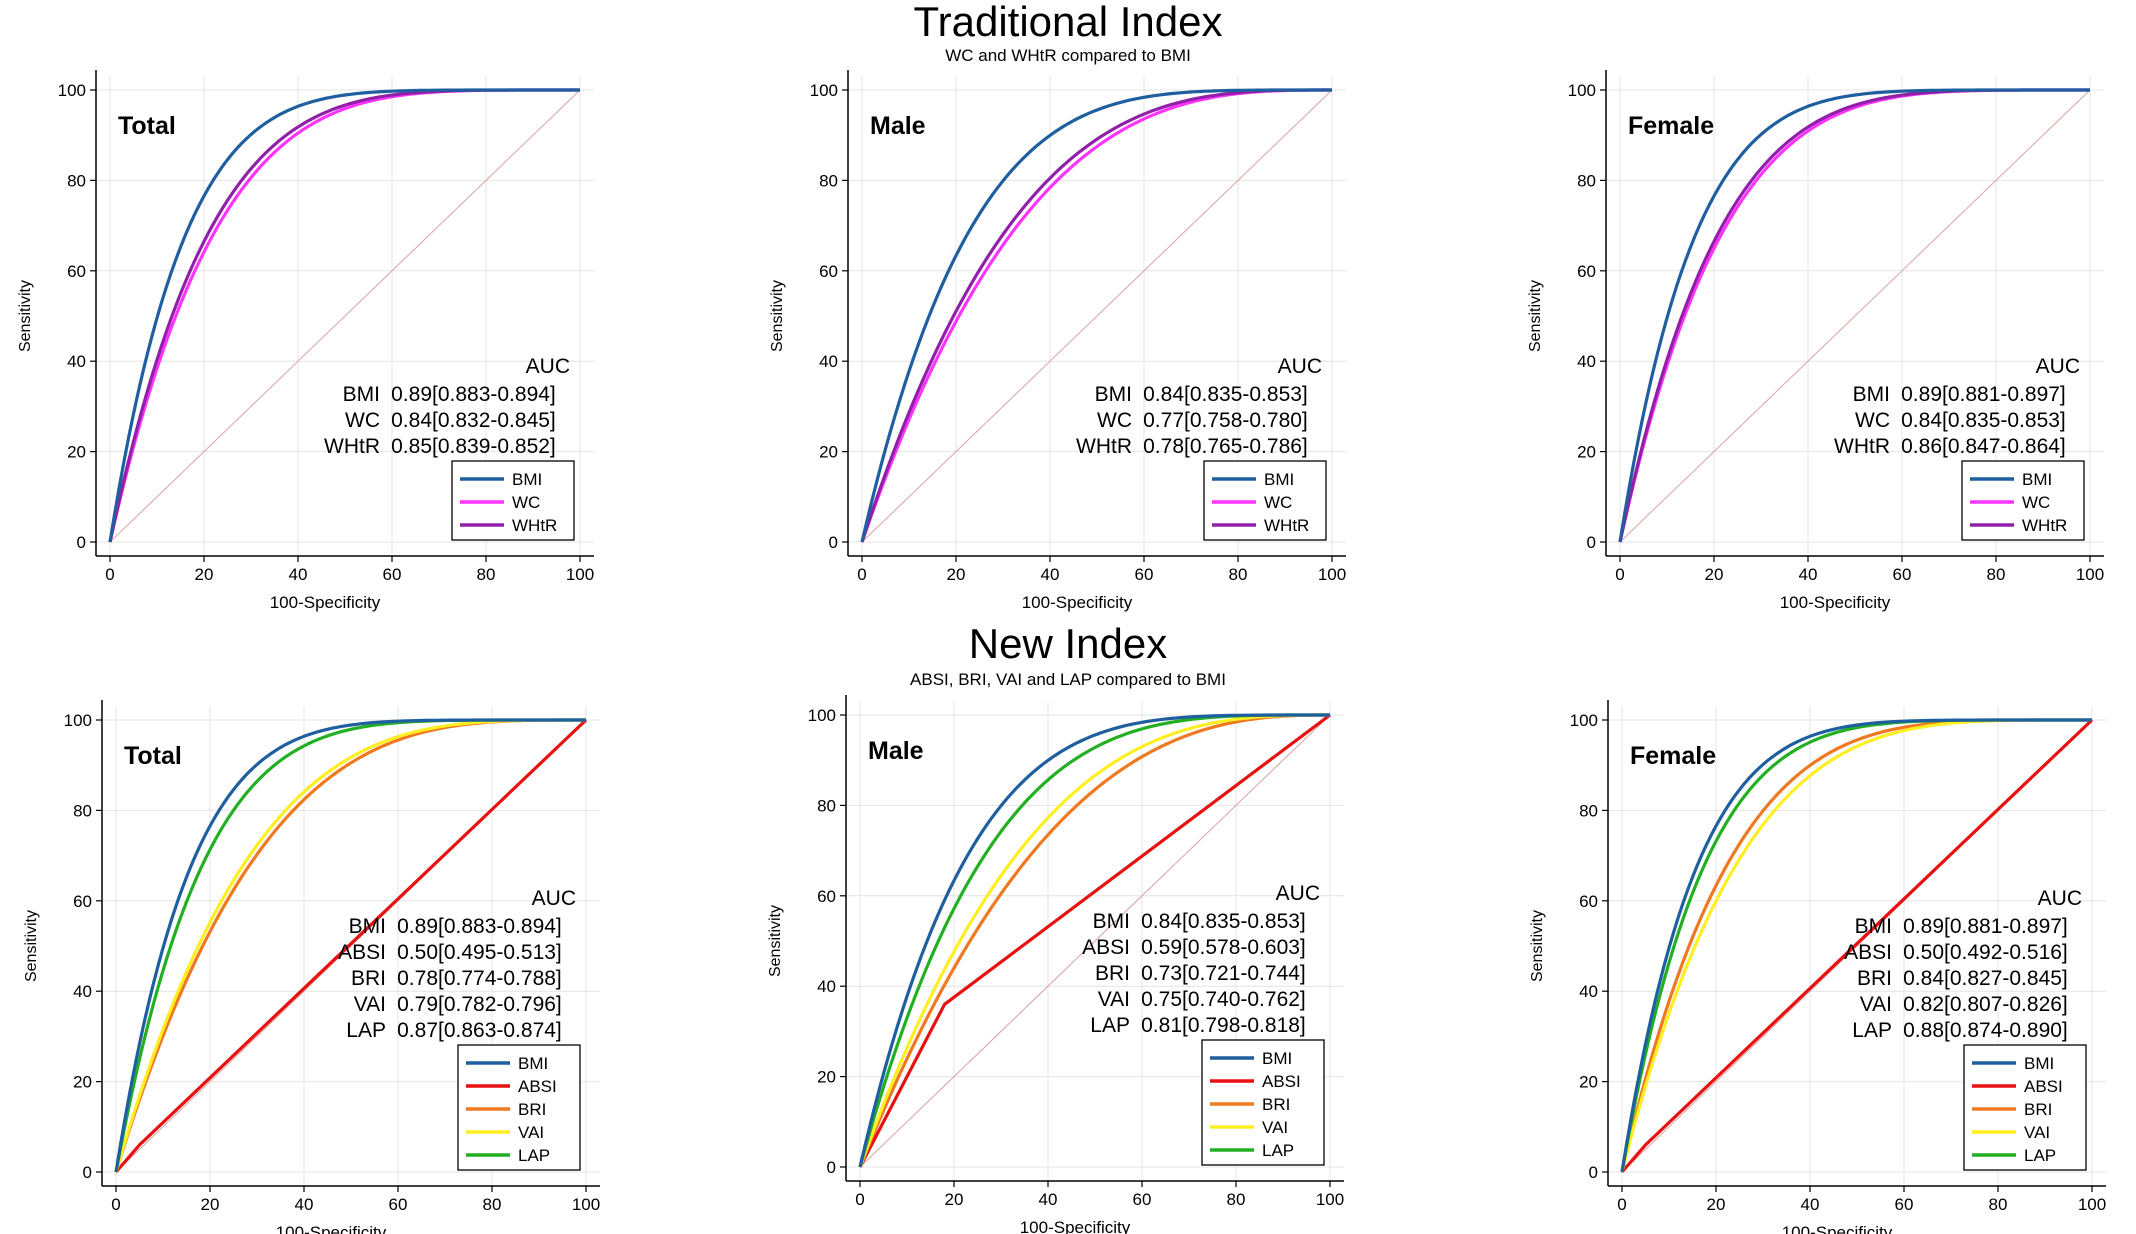 The height and width of the screenshot is (1234, 2136). I want to click on auc-row-ci: [0.774-0.788], so click(500, 978).